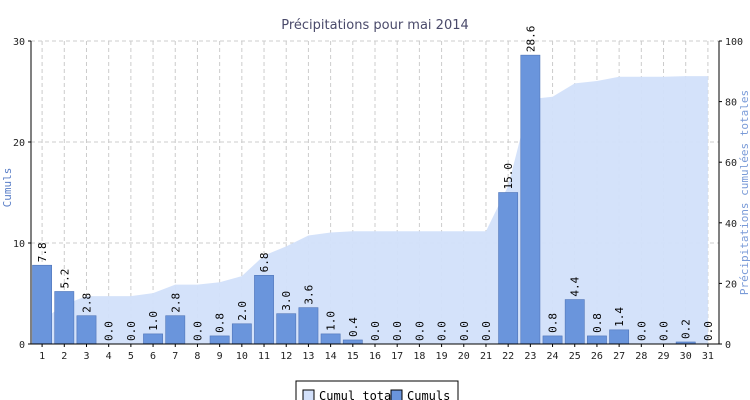  I want to click on y-right-tick-label: 60, so click(731, 163).